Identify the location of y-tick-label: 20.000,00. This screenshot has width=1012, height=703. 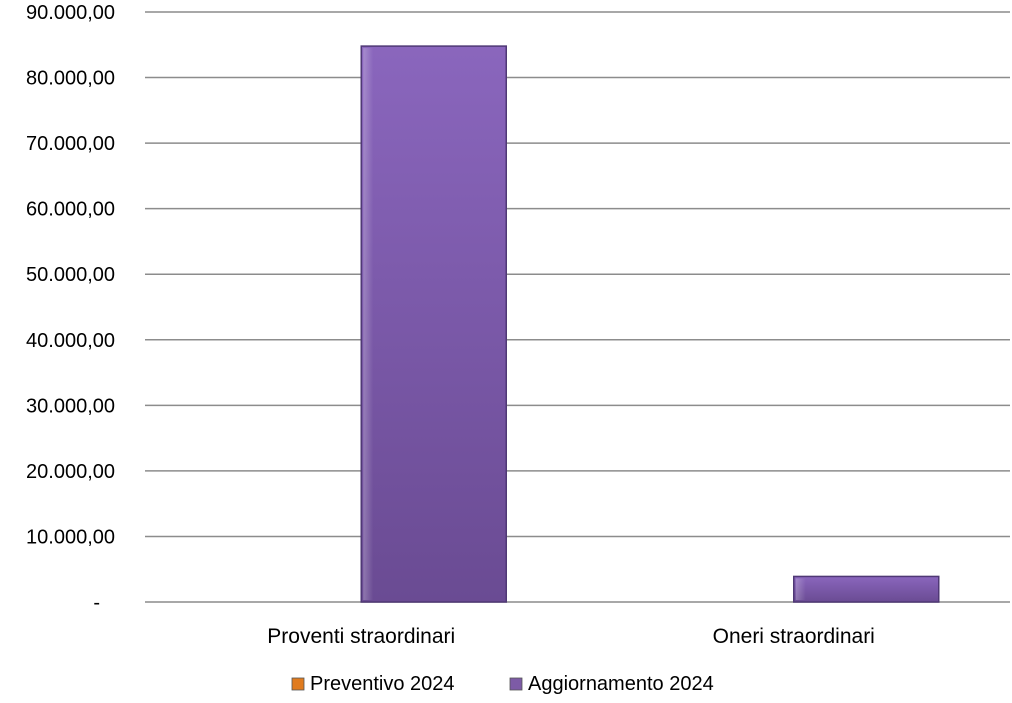
(70, 472).